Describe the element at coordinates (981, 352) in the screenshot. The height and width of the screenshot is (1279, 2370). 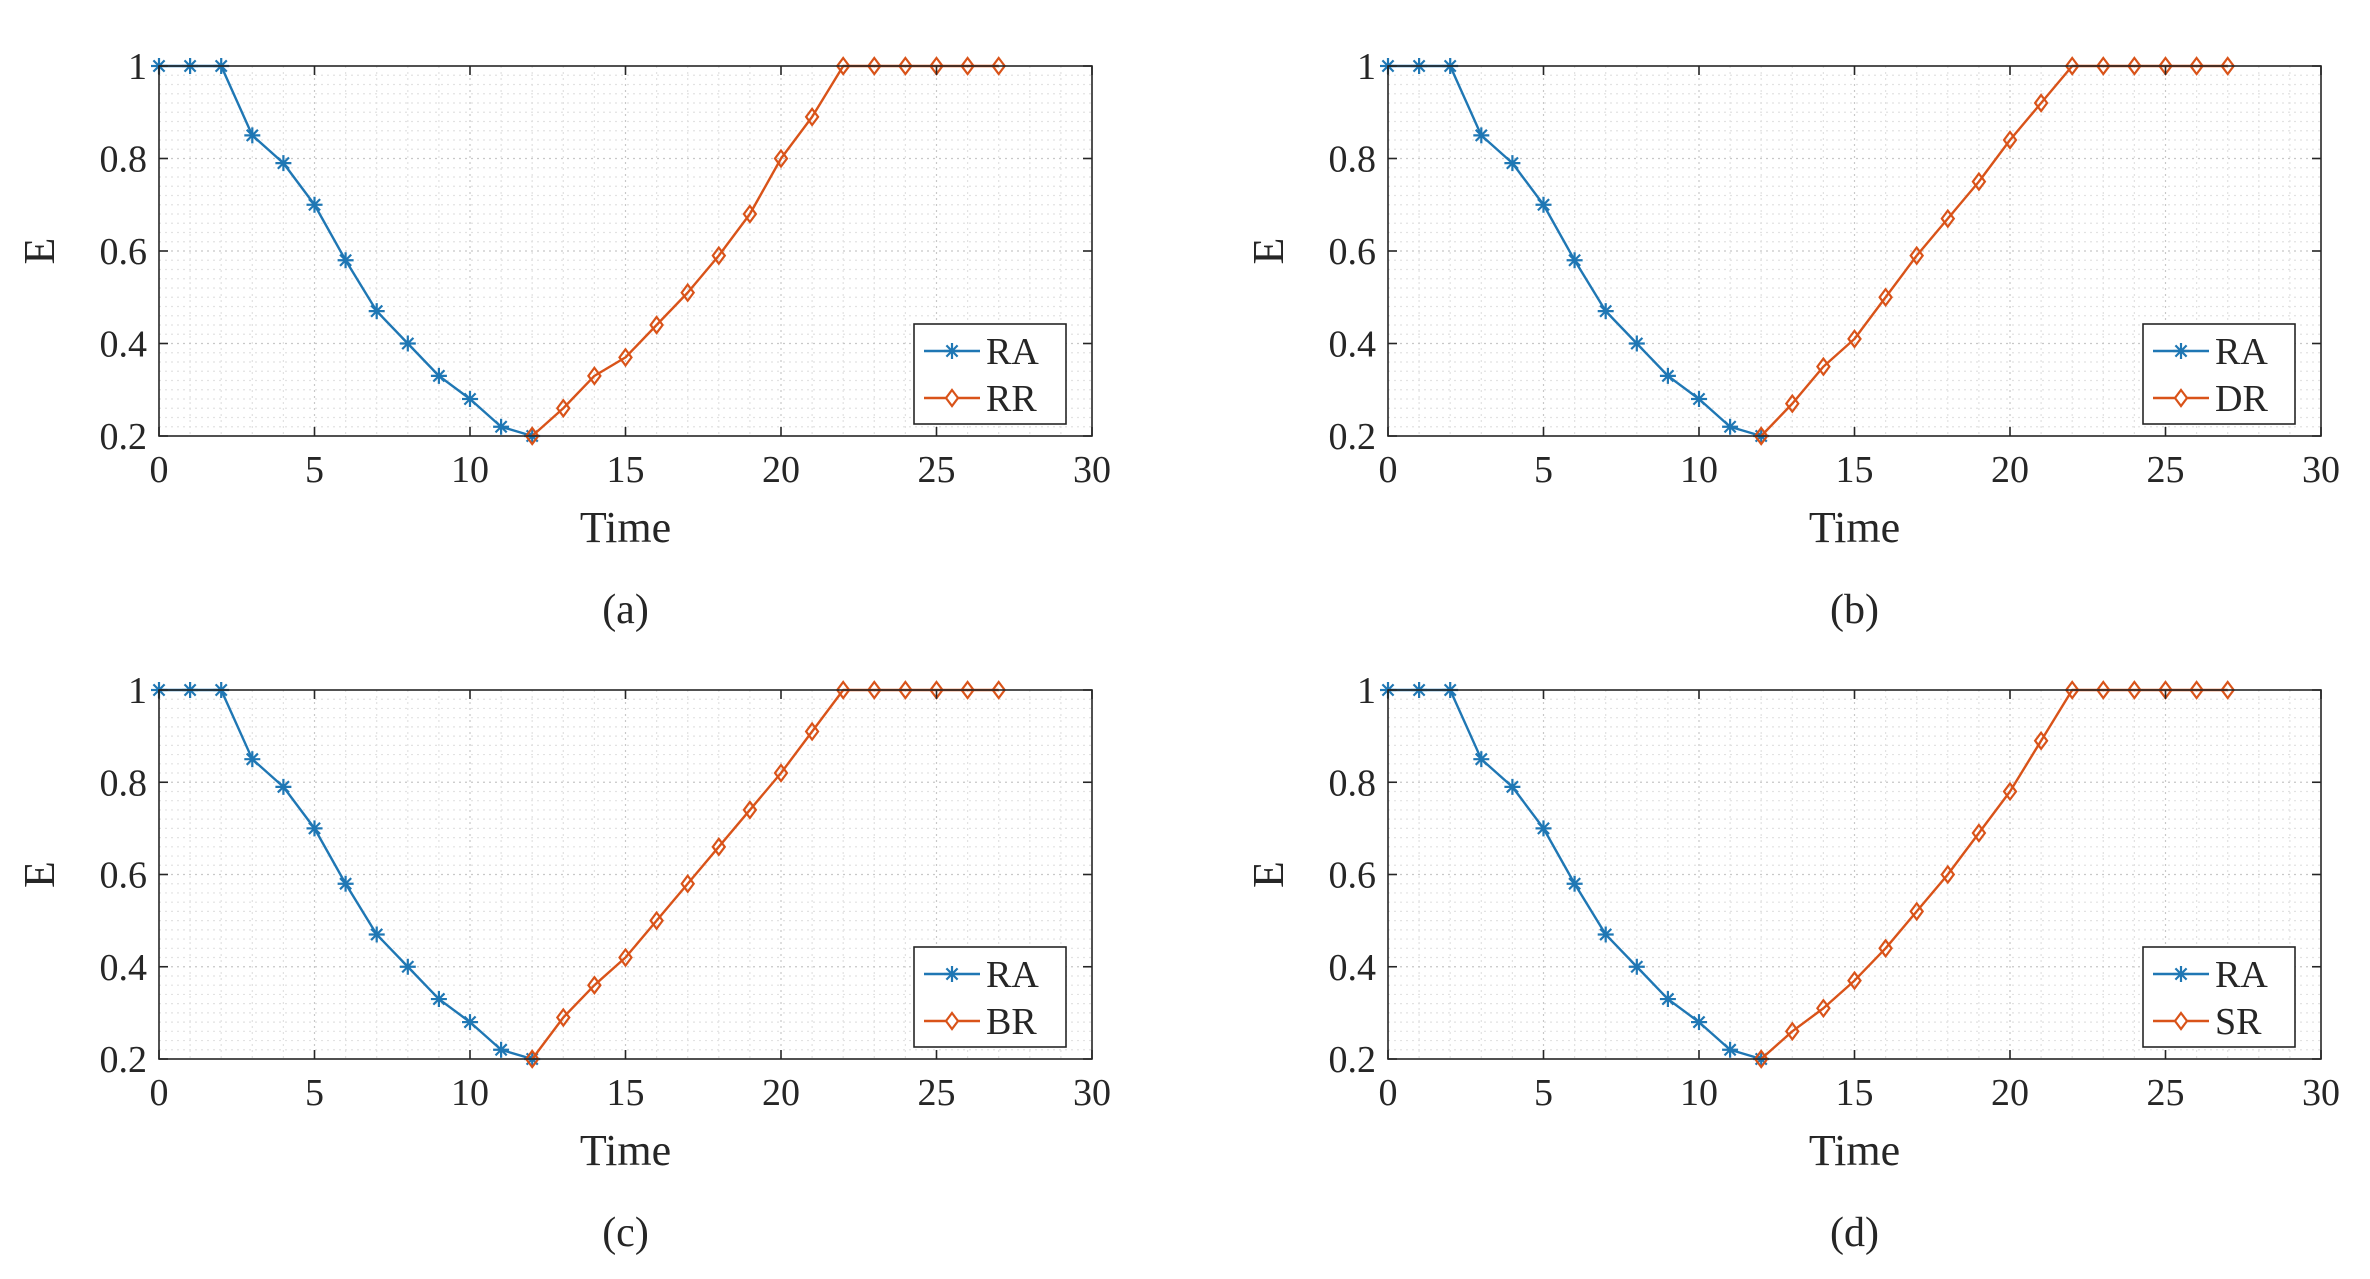
I see `legend-entry-ra: RA` at that location.